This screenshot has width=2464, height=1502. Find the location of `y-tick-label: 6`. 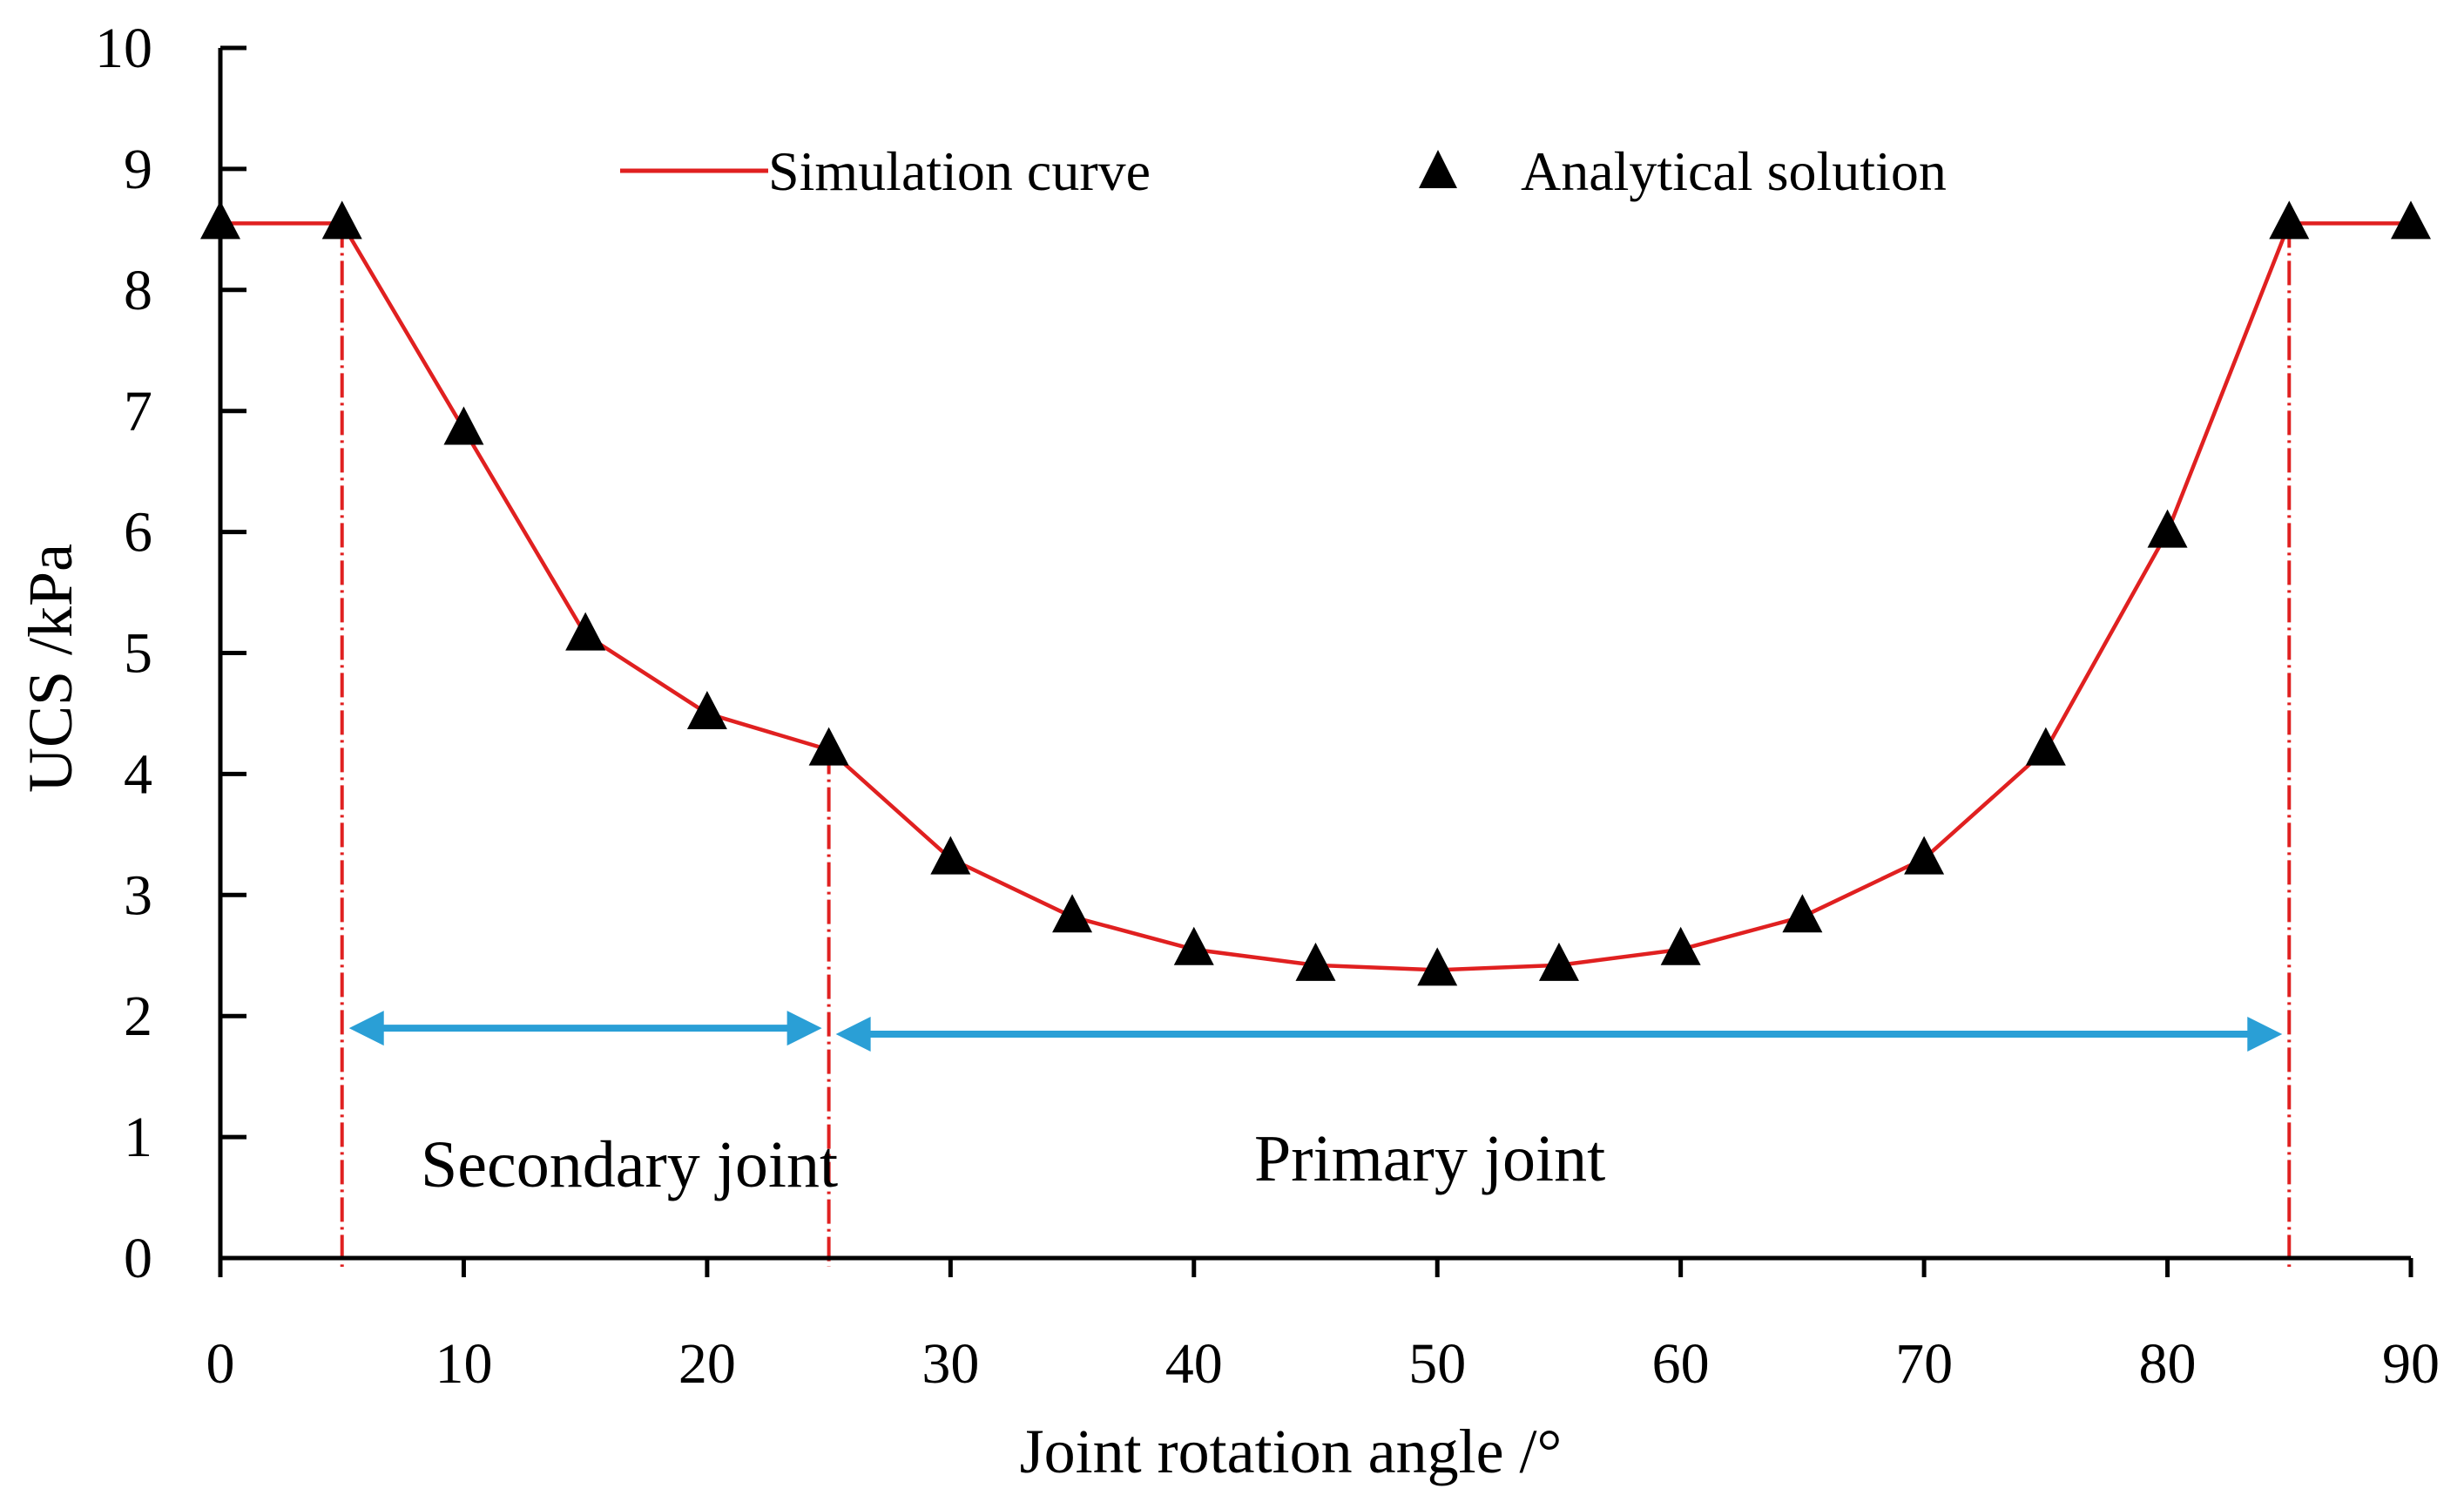

y-tick-label: 6 is located at coordinates (138, 533).